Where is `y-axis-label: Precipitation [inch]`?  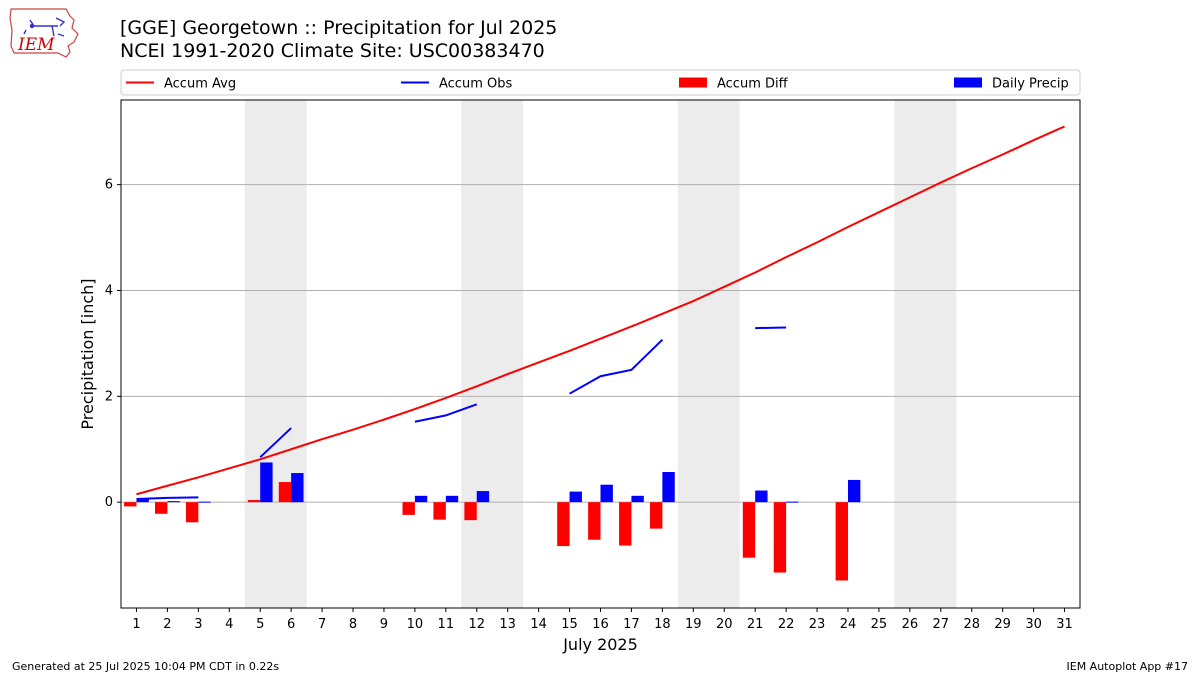 y-axis-label: Precipitation [inch] is located at coordinates (87, 353).